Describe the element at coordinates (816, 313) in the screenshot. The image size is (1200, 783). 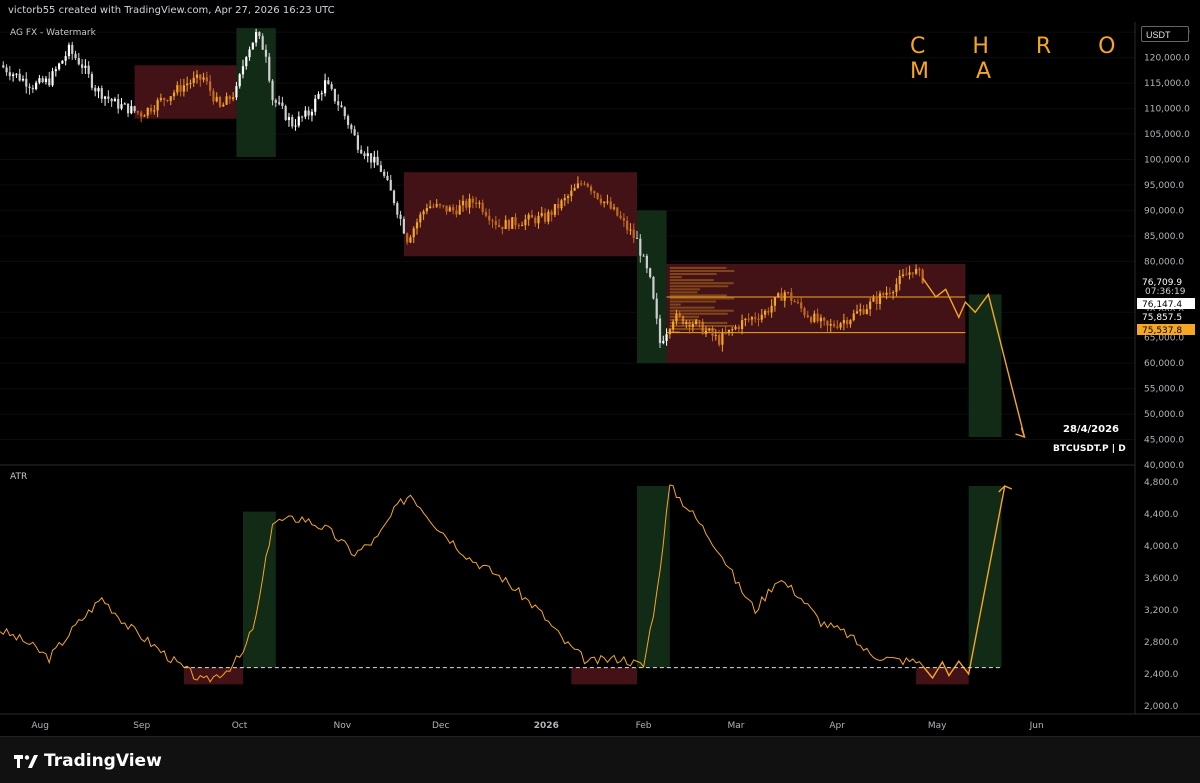
I see `price-red-zone` at that location.